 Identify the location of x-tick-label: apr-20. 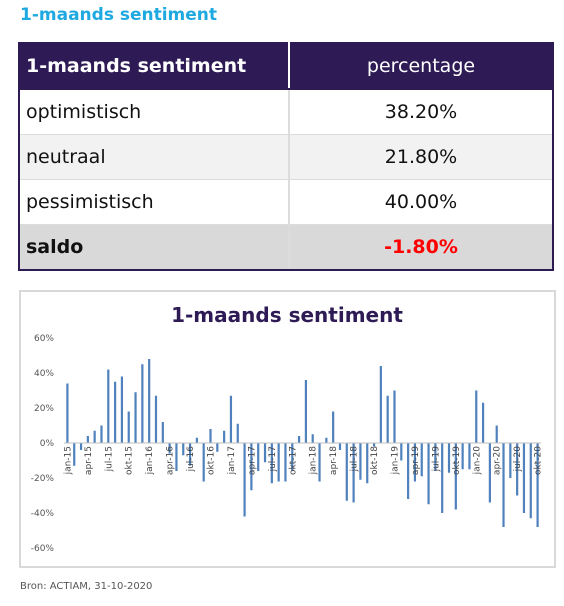
(498, 460).